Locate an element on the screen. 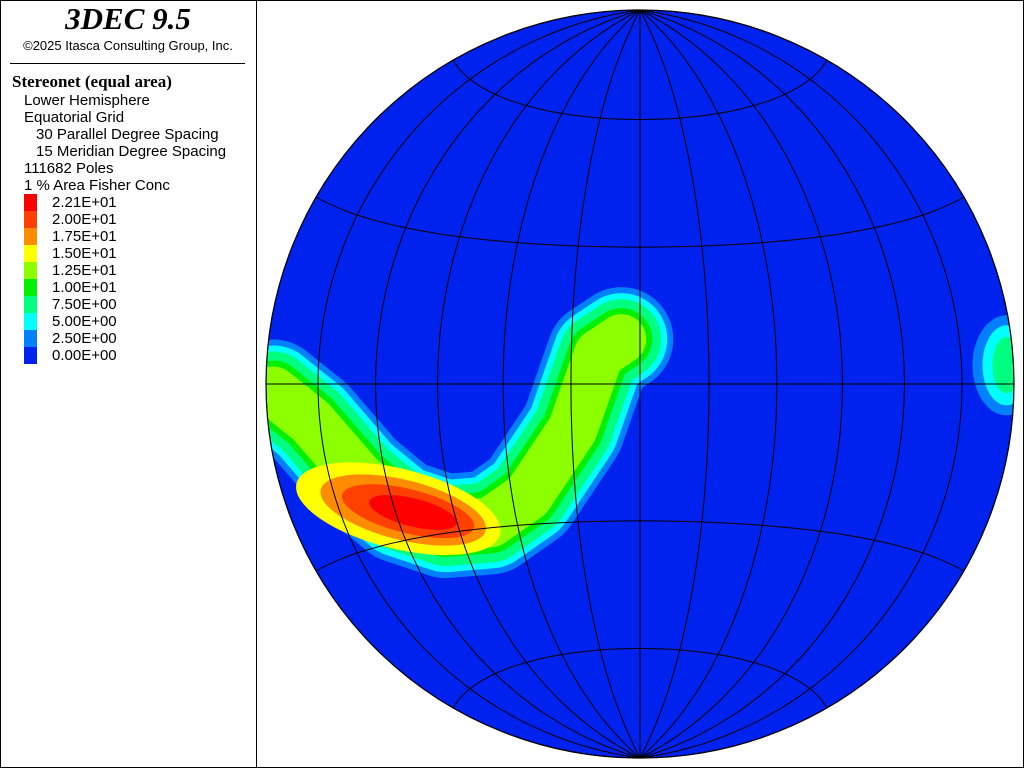  grid-type-label: Equatorial Grid is located at coordinates (74, 117).